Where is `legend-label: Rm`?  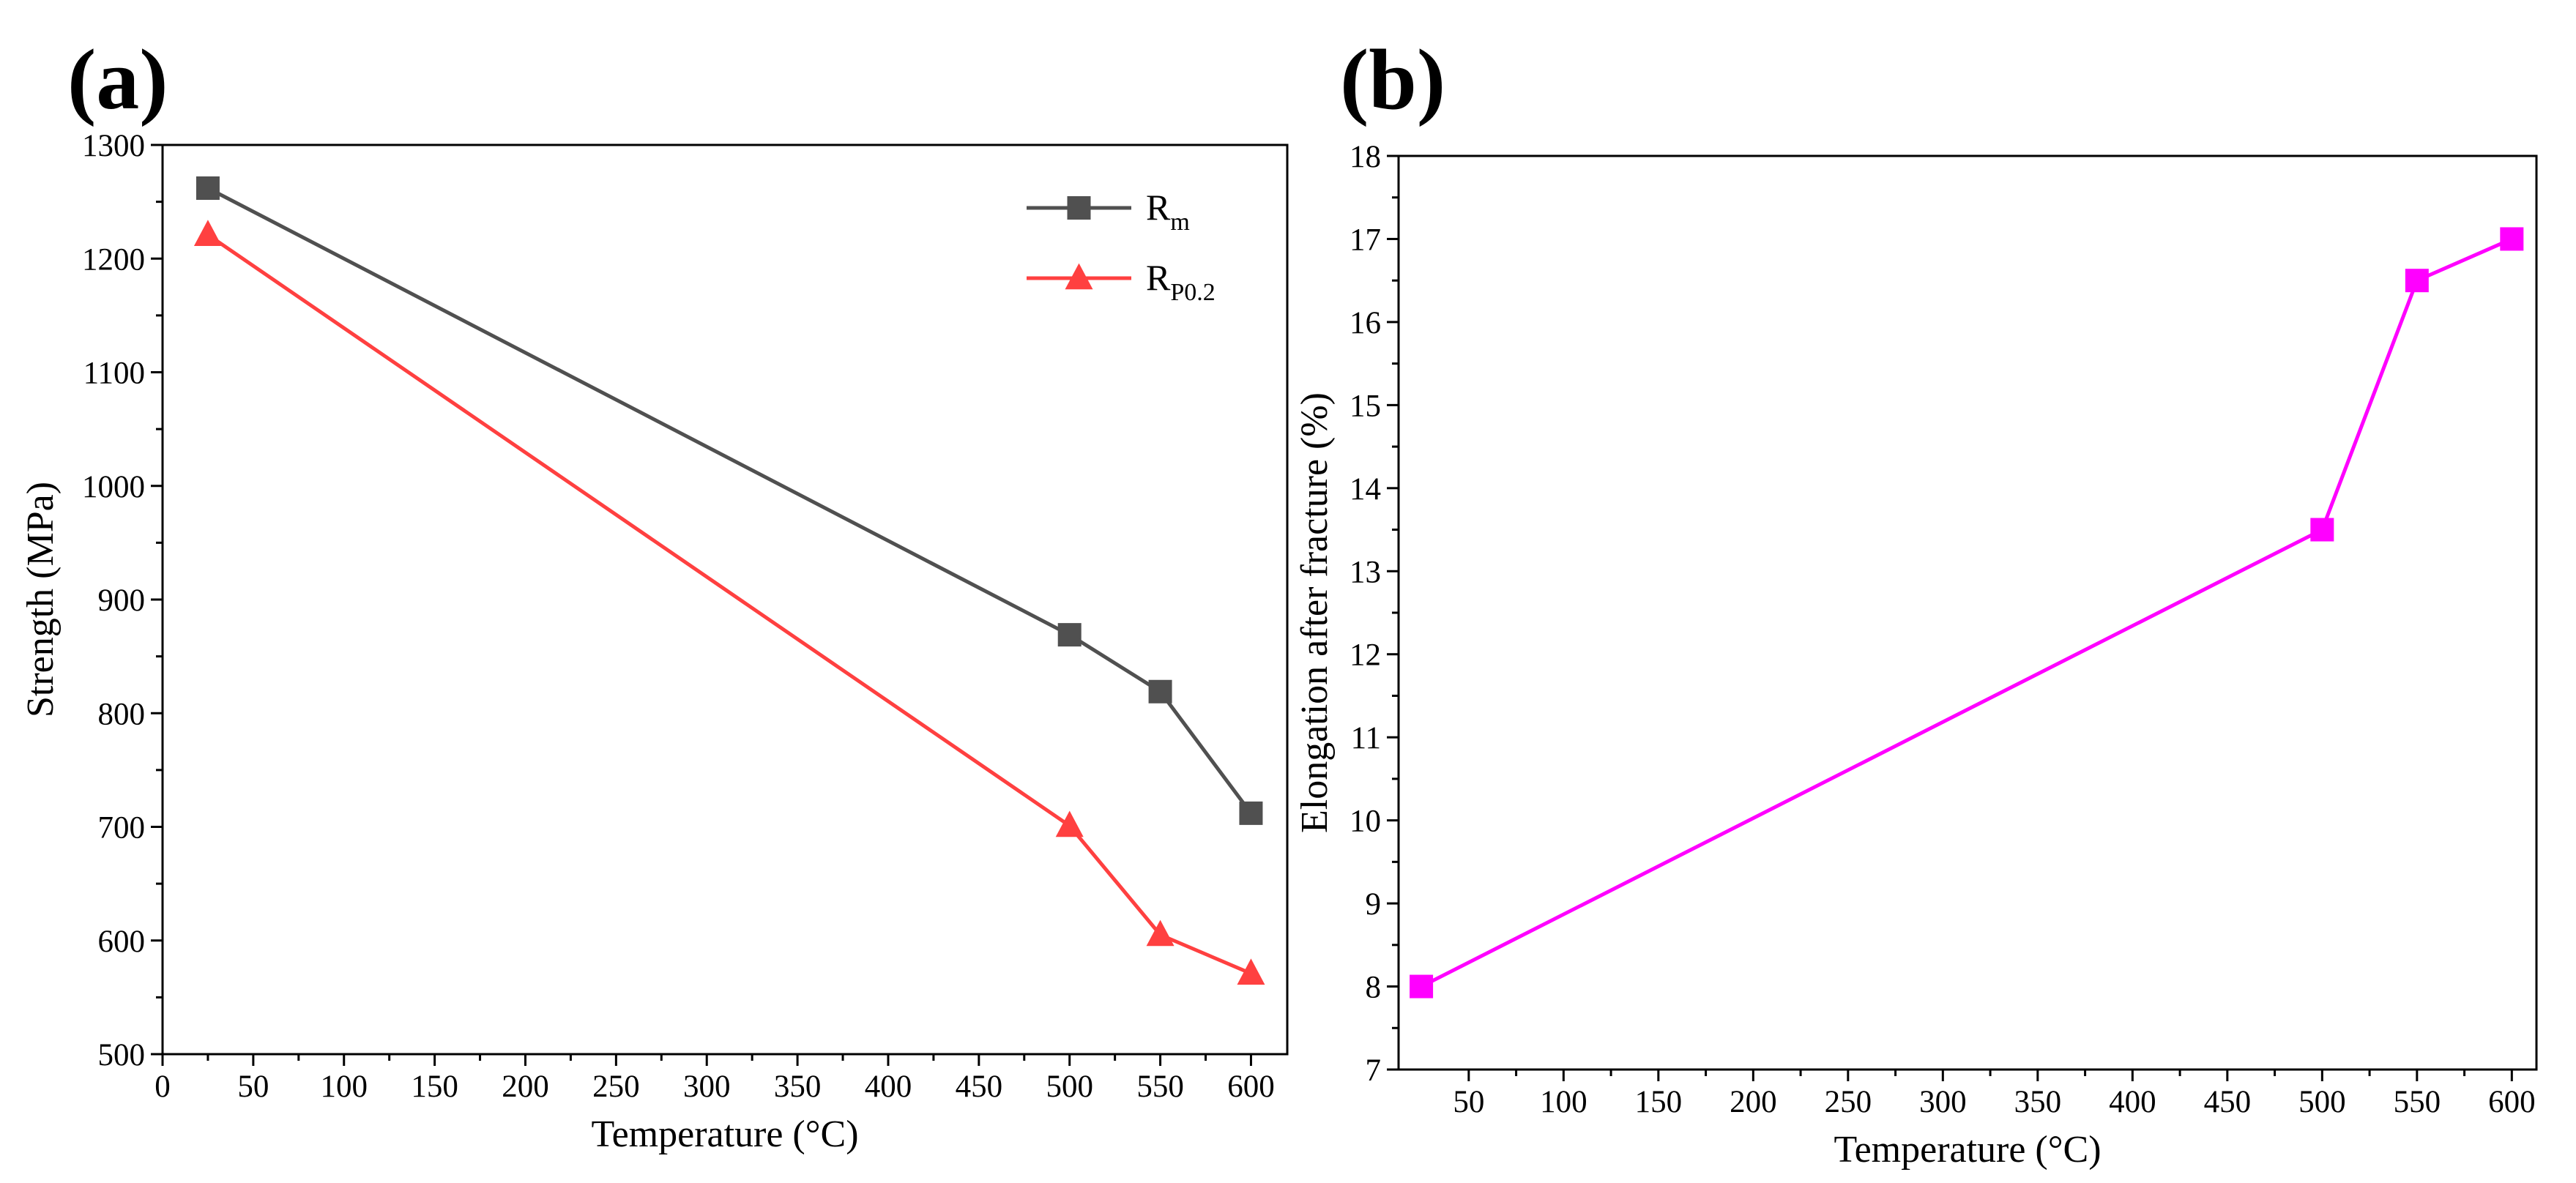
legend-label: Rm is located at coordinates (1168, 211).